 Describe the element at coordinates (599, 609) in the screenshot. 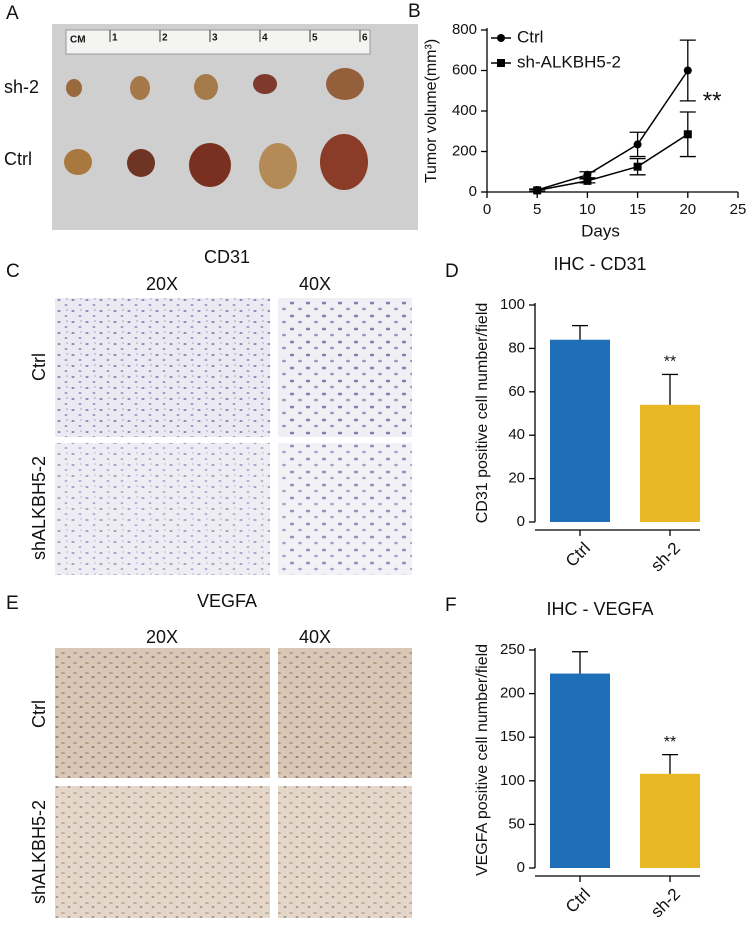

I see `chart-title: IHC - VEGFA` at that location.